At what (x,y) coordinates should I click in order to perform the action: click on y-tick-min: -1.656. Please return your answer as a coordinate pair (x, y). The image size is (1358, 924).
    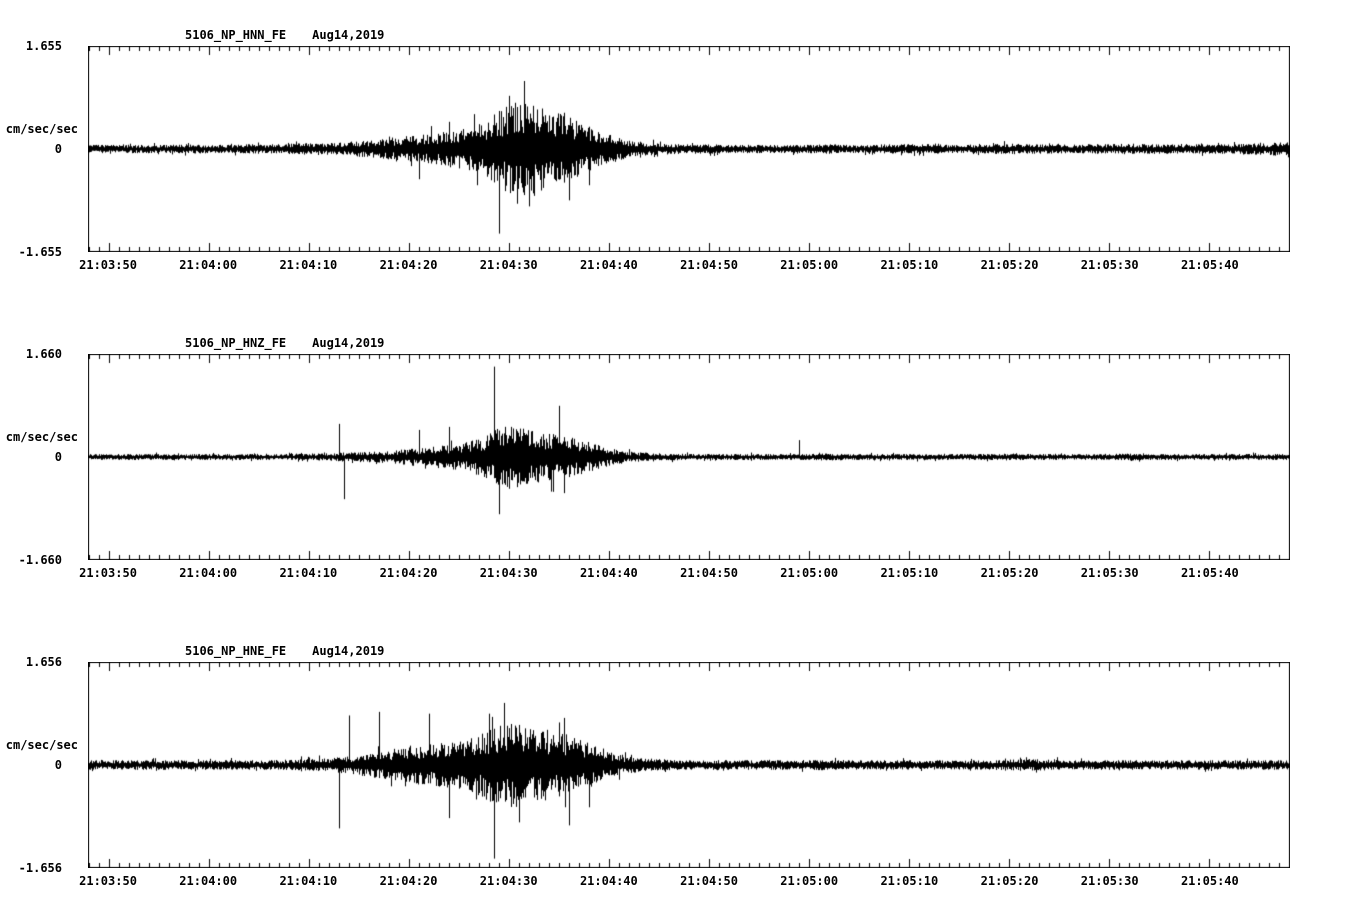
    Looking at the image, I should click on (40, 868).